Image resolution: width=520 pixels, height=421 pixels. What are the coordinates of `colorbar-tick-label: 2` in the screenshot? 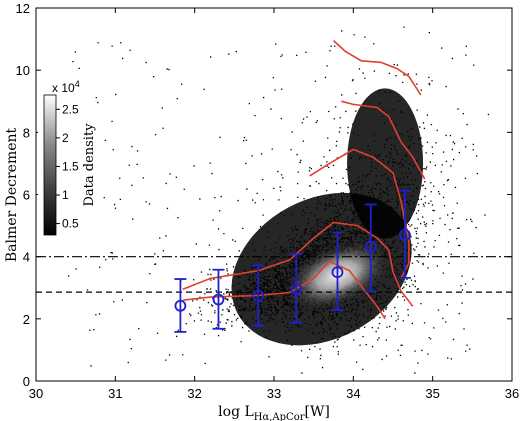 It's located at (65, 138).